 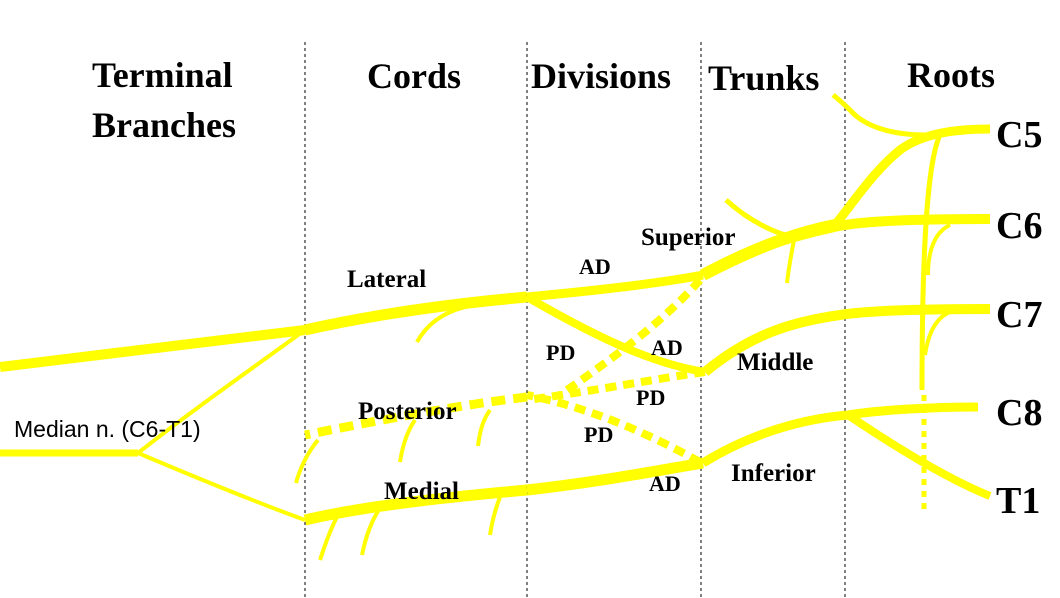 I want to click on lateral-cord, so click(x=415, y=313).